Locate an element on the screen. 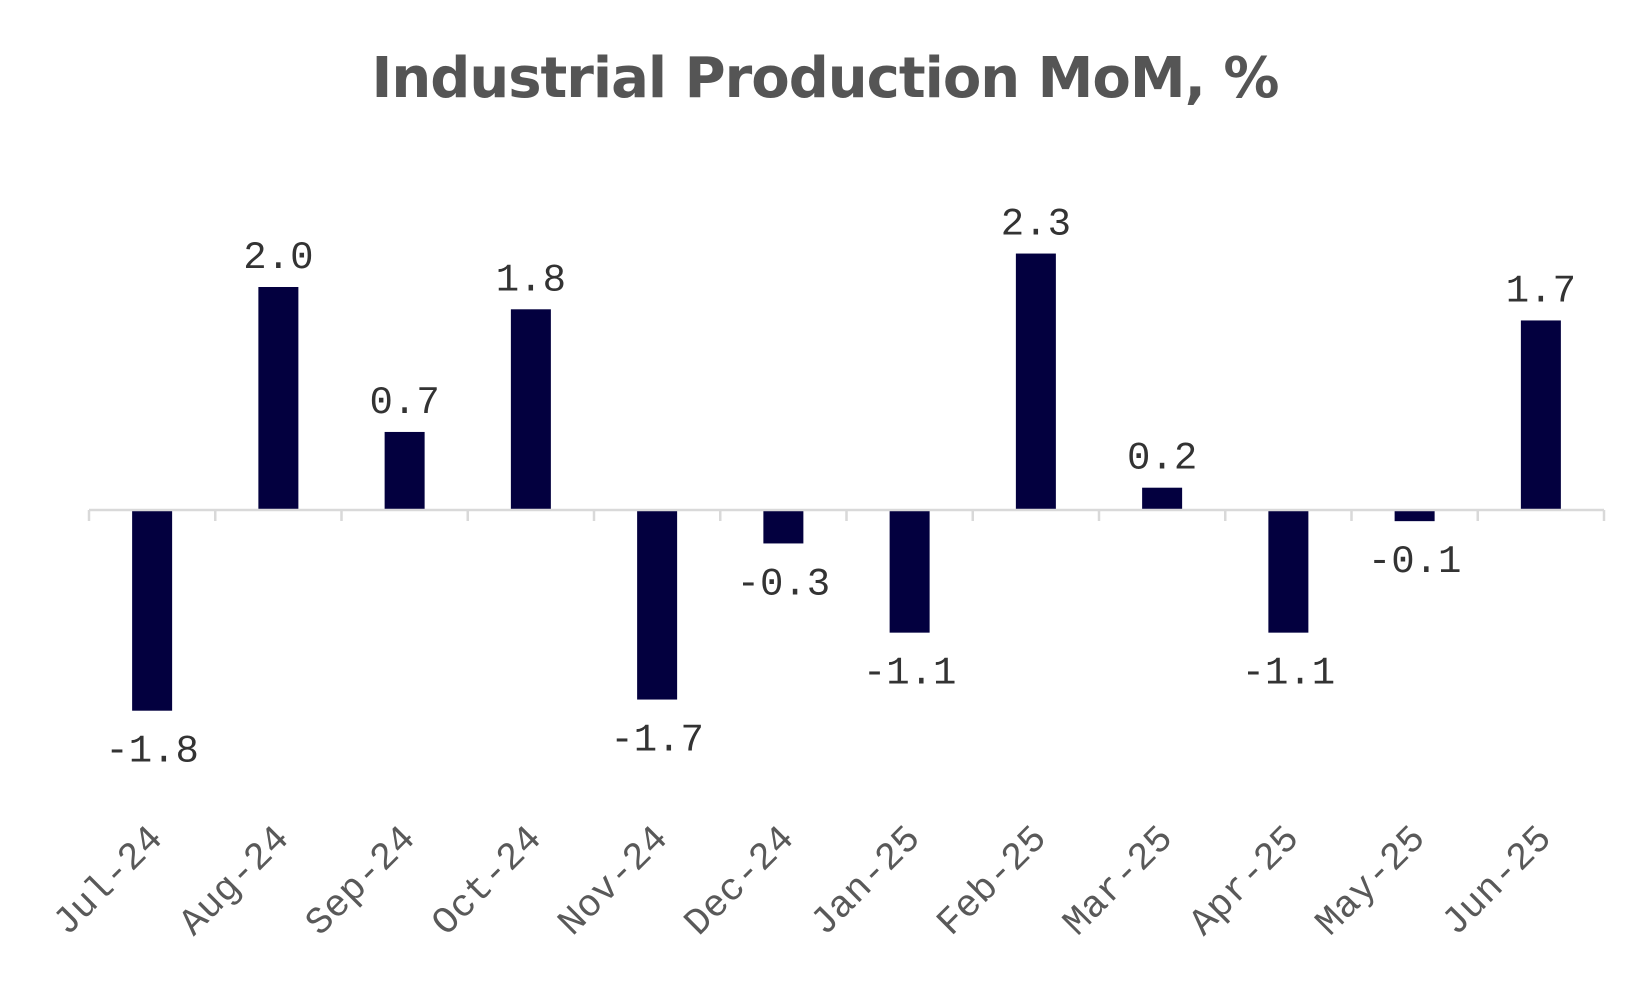 The height and width of the screenshot is (990, 1650). x-tick-label-apr-25: Apr-25 is located at coordinates (1245, 881).